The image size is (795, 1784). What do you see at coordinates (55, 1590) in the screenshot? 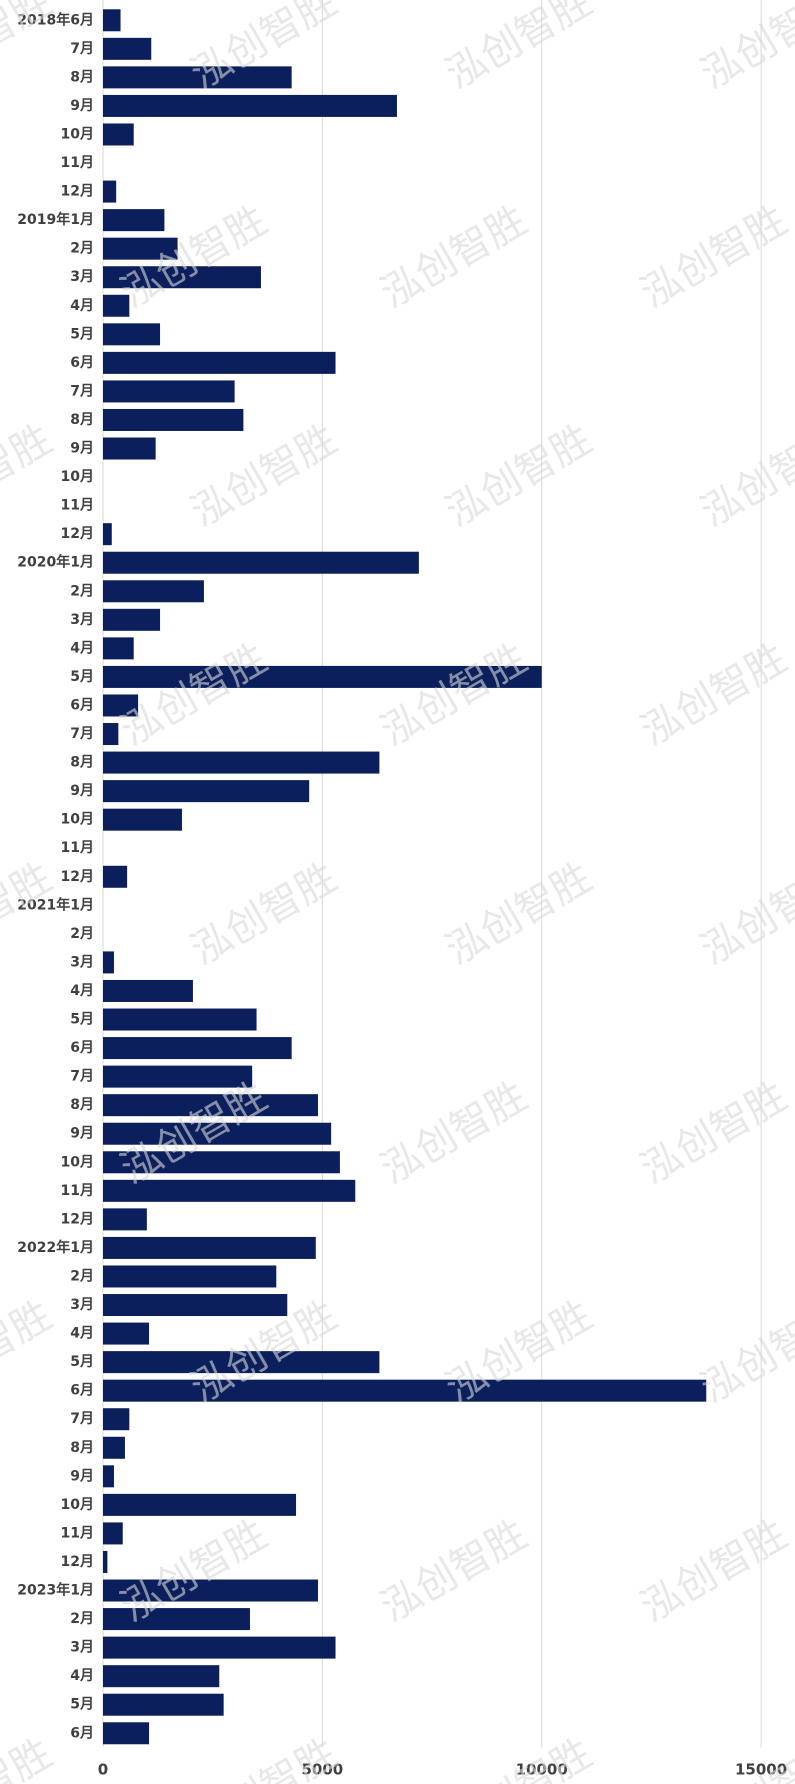
I see `y-tick-label: 2023年1月` at bounding box center [55, 1590].